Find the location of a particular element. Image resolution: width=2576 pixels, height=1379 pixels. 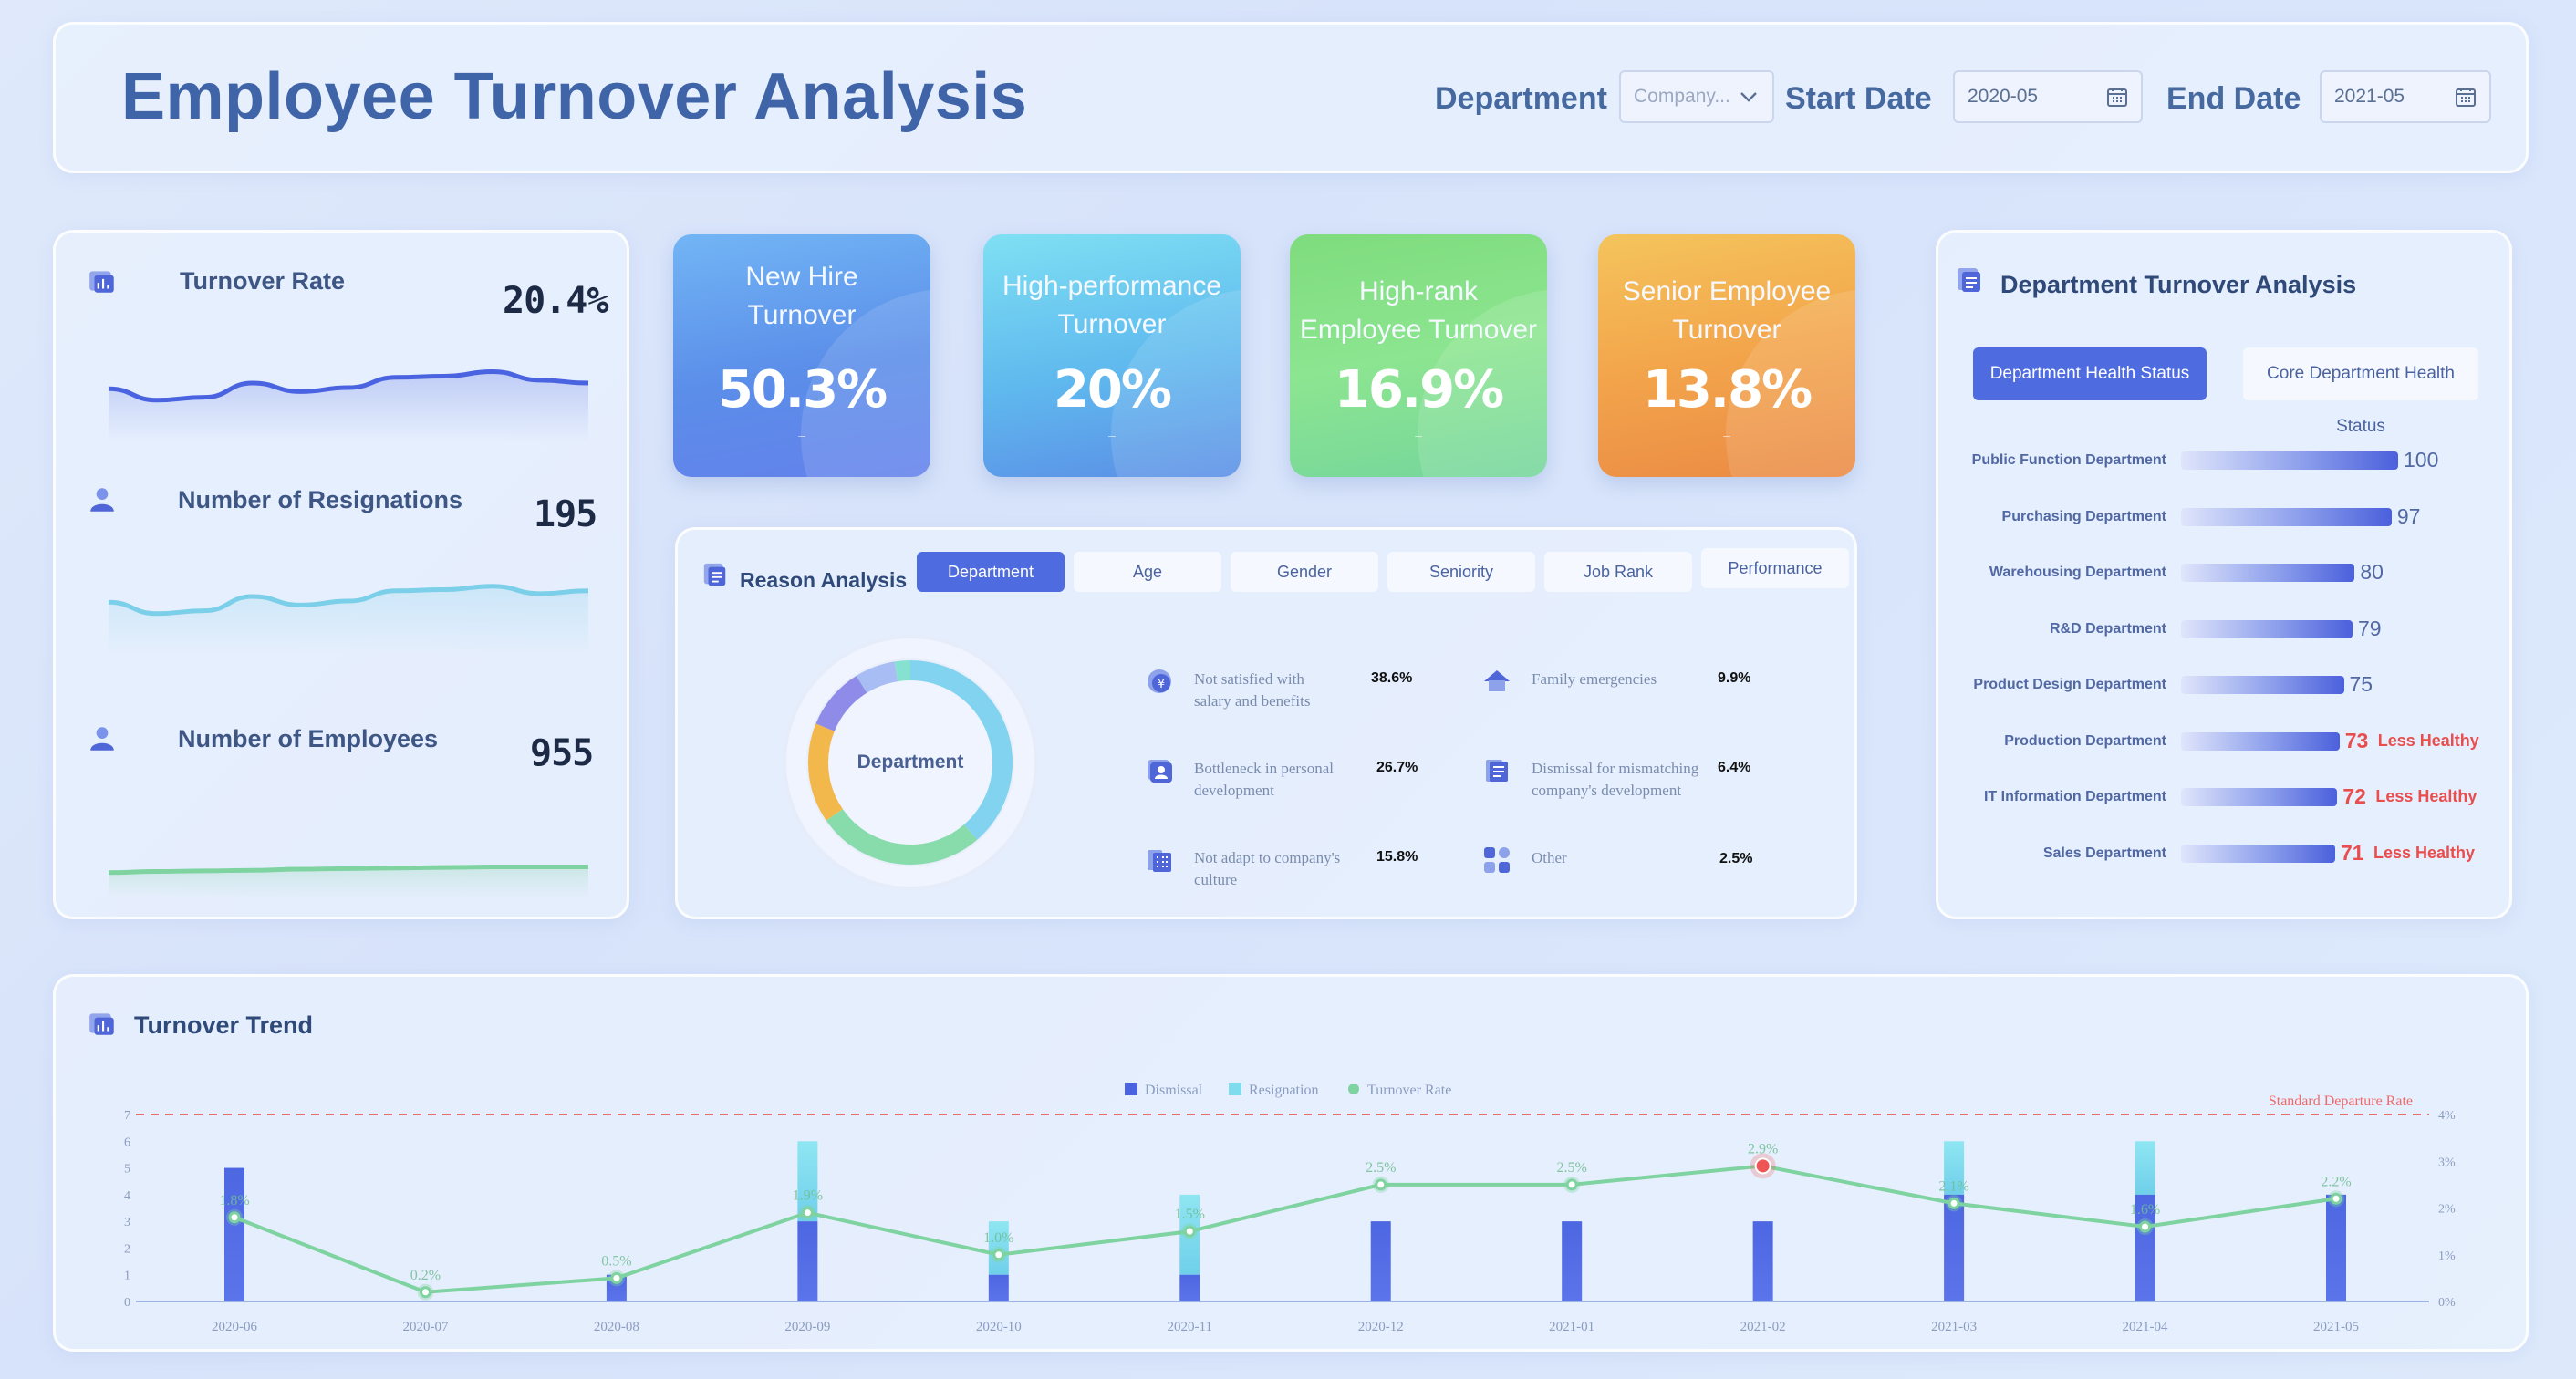

rate-data-label: 1.0% is located at coordinates (998, 1238).